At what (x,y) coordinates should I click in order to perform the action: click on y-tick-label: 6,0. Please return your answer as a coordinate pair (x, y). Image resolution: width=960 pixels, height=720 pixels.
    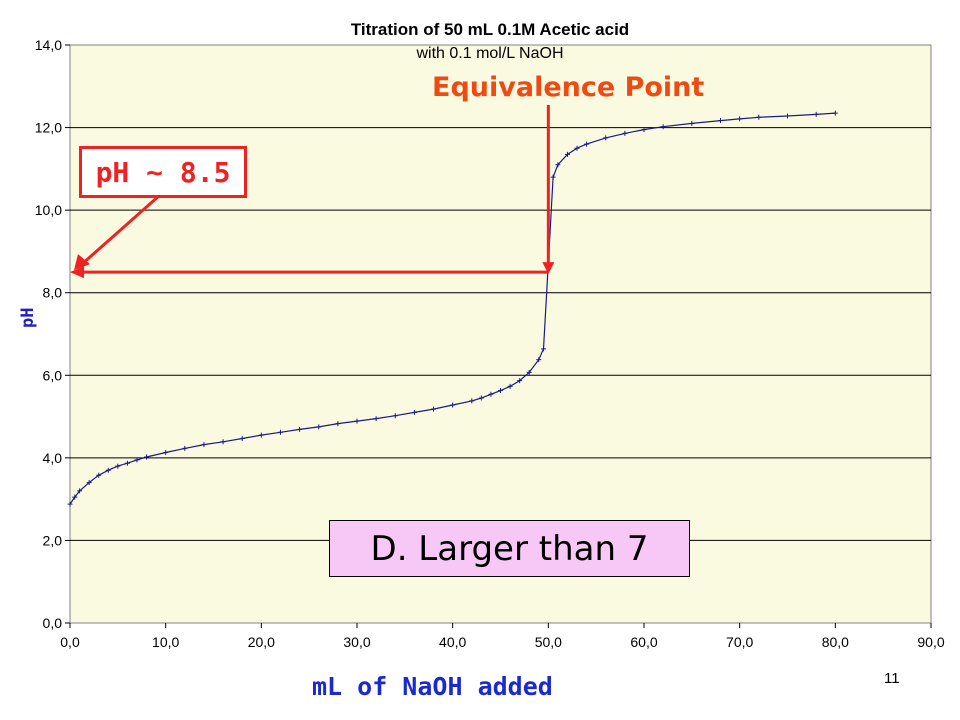
    Looking at the image, I should click on (53, 375).